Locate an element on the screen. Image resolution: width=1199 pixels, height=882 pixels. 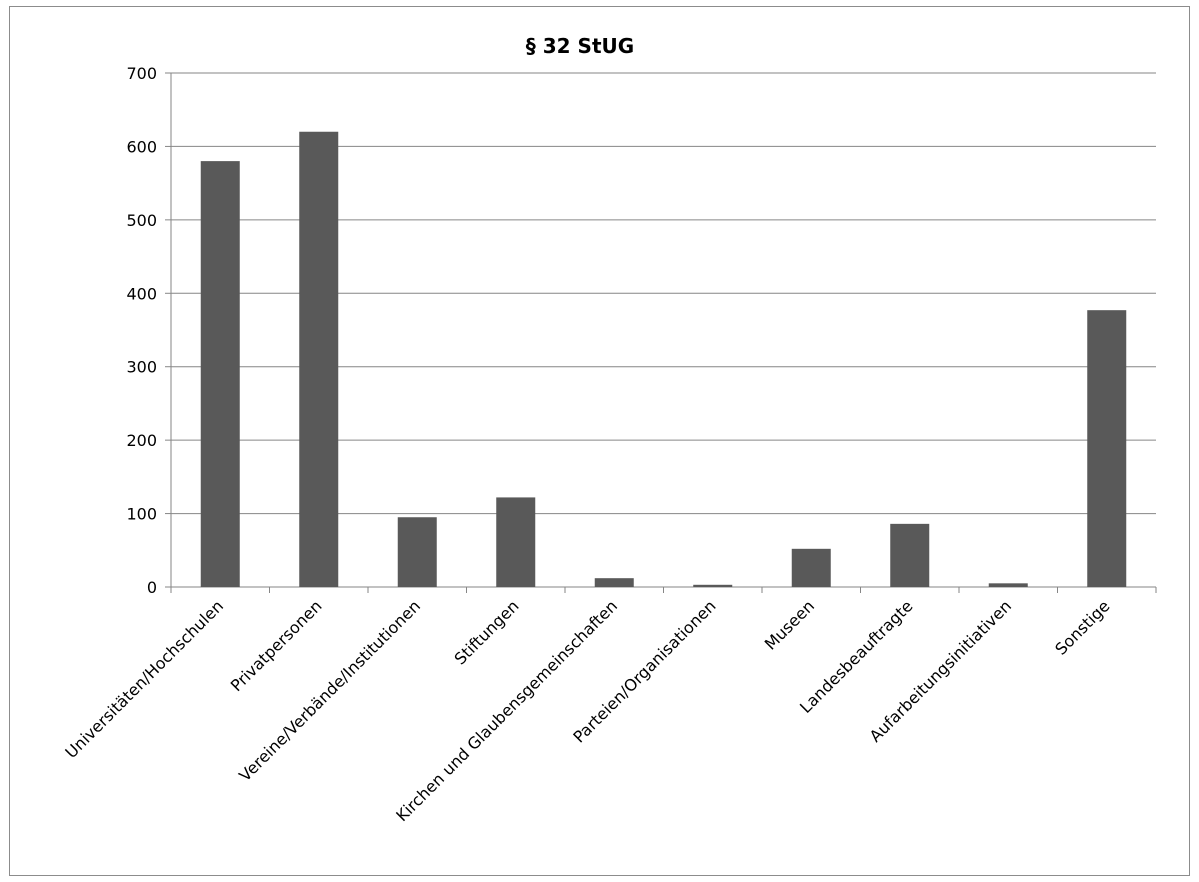
y-tick-label: 500 is located at coordinates (141, 220).